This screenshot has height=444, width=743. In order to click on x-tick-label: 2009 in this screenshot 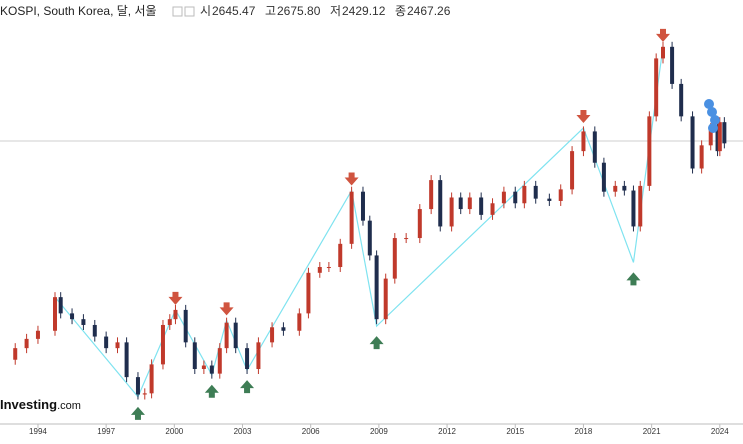, I will do `click(379, 431)`.